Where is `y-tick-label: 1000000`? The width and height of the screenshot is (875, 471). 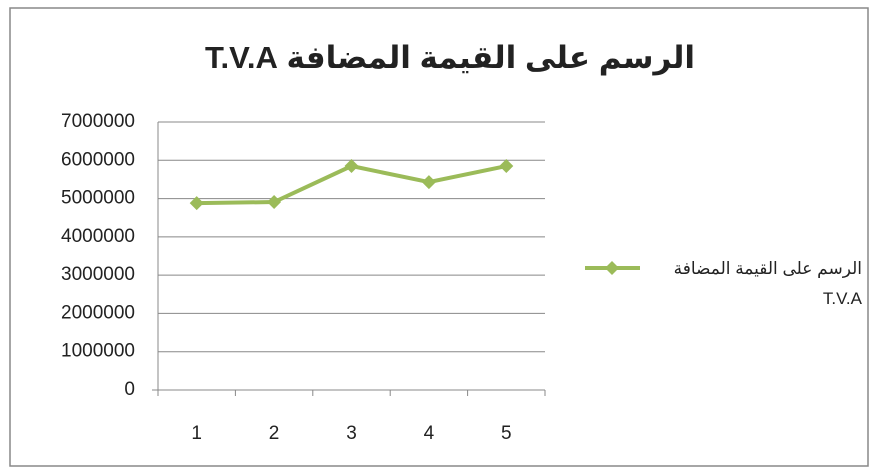 y-tick-label: 1000000 is located at coordinates (98, 351).